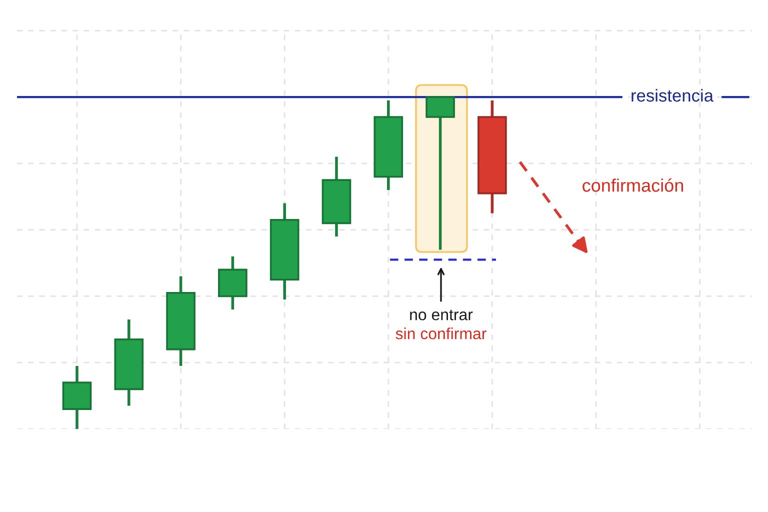 The image size is (768, 512). I want to click on text: confirmación, so click(633, 185).